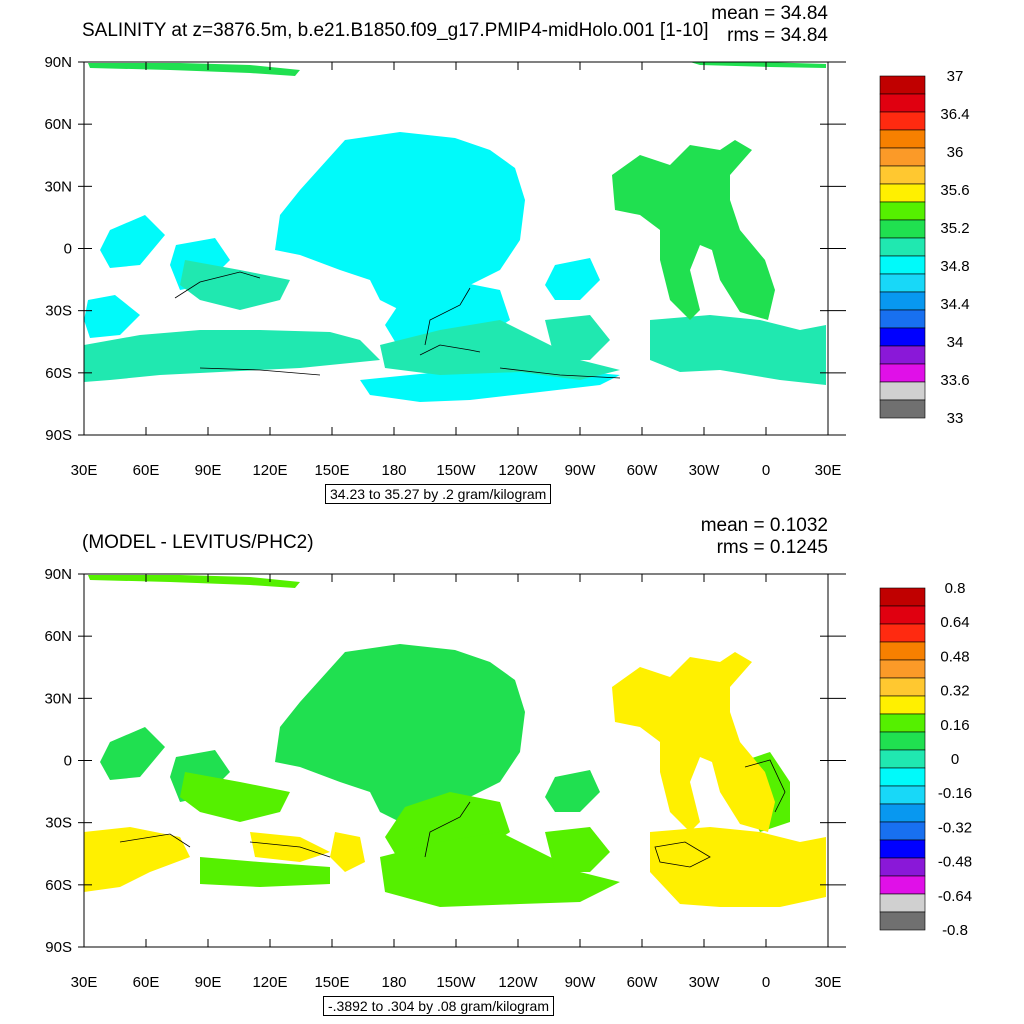 The width and height of the screenshot is (1024, 1024). What do you see at coordinates (208, 982) in the screenshot?
I see `x-tick-label: 90E` at bounding box center [208, 982].